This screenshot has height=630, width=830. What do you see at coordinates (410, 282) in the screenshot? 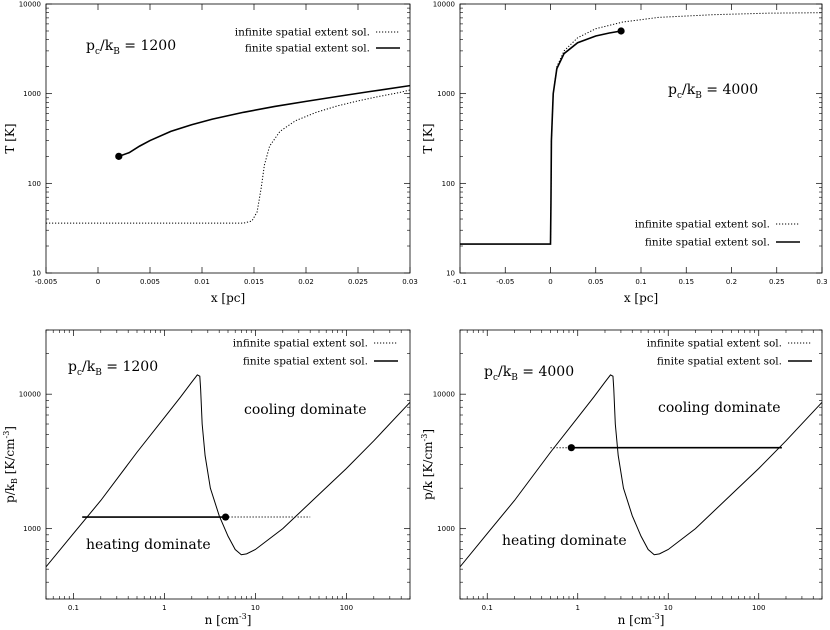
I see `x-tick-label: 0.03` at bounding box center [410, 282].